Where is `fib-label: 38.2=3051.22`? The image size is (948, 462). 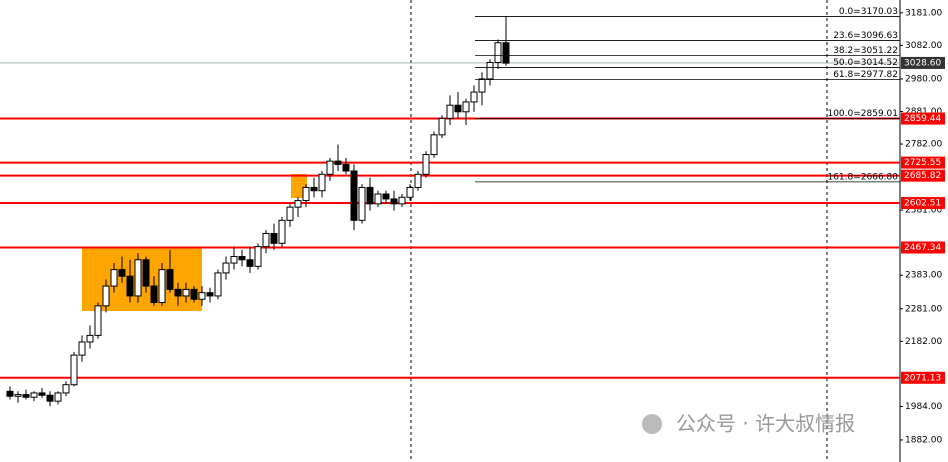
fib-label: 38.2=3051.22 is located at coordinates (865, 51).